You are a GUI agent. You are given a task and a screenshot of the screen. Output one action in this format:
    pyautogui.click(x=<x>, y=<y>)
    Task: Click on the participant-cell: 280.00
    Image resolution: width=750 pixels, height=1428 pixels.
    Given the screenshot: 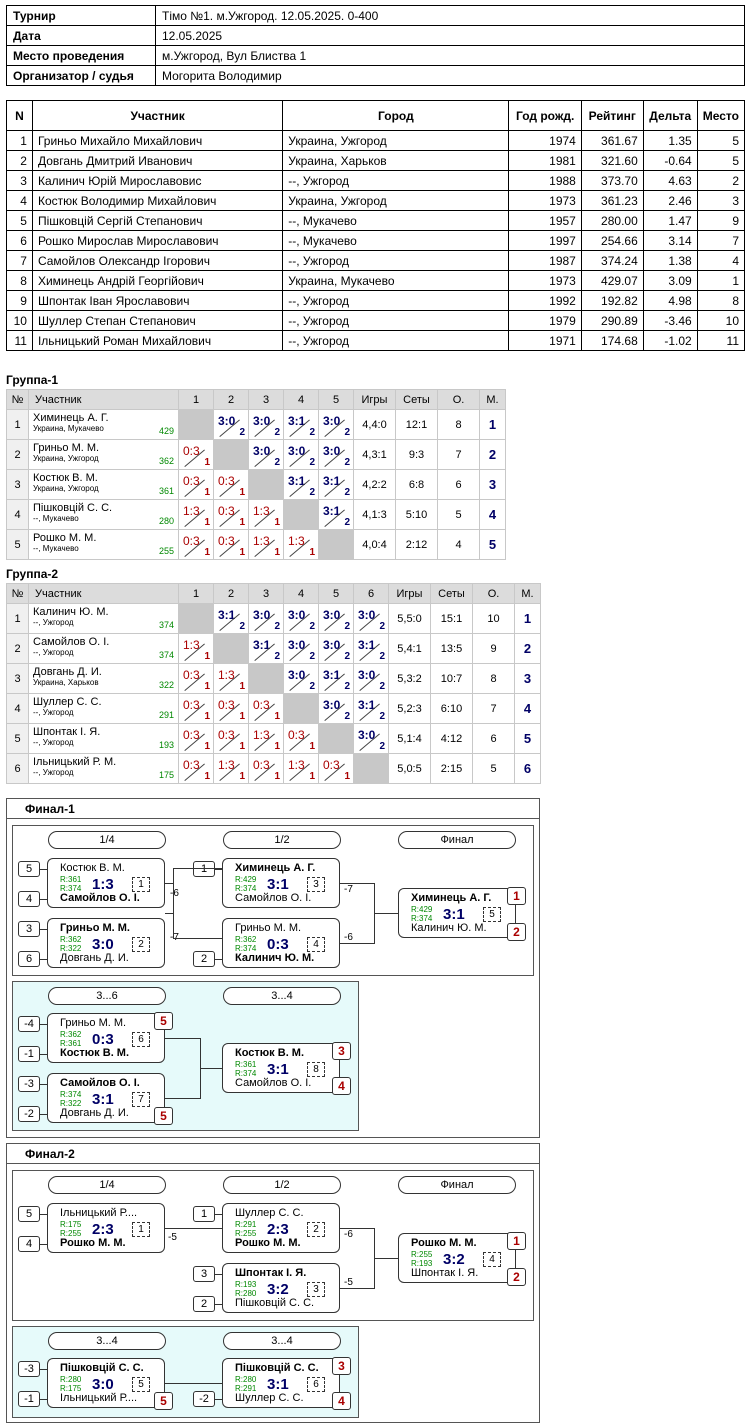 What is the action you would take?
    pyautogui.click(x=612, y=220)
    